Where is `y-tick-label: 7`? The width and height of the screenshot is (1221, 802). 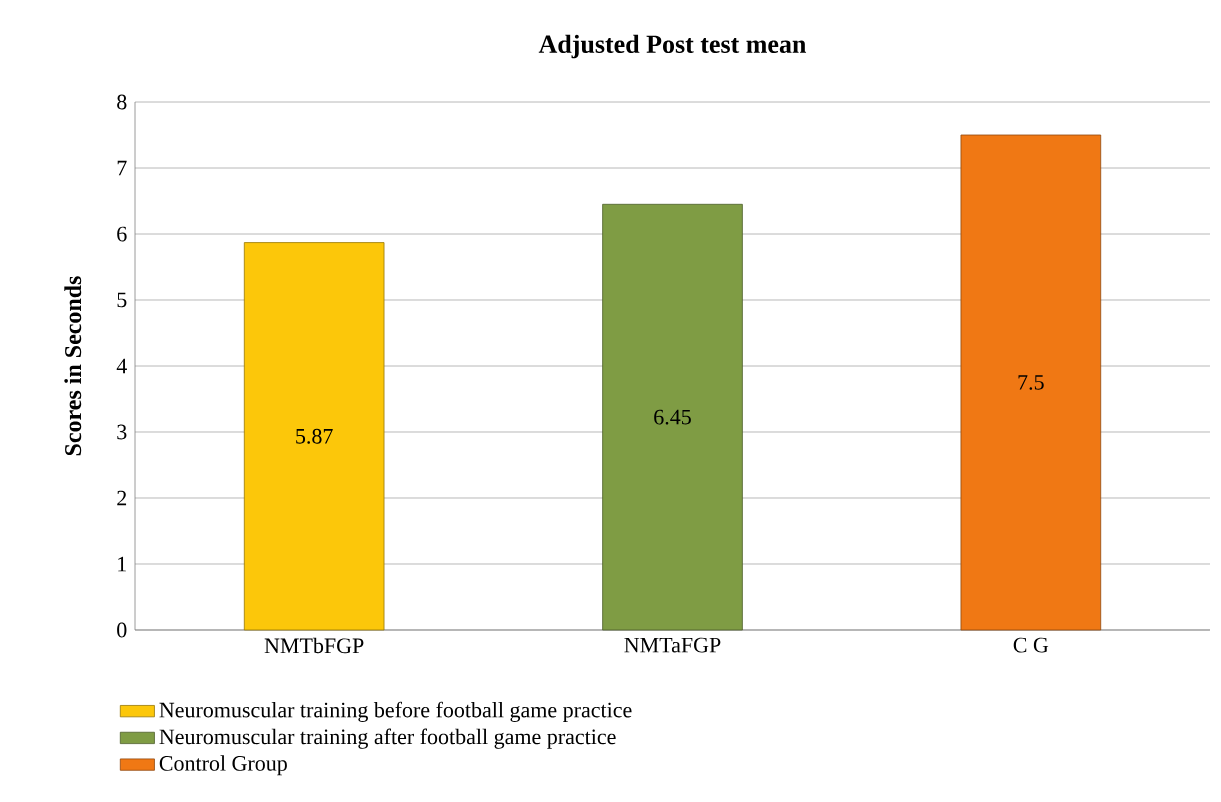 y-tick-label: 7 is located at coordinates (122, 168).